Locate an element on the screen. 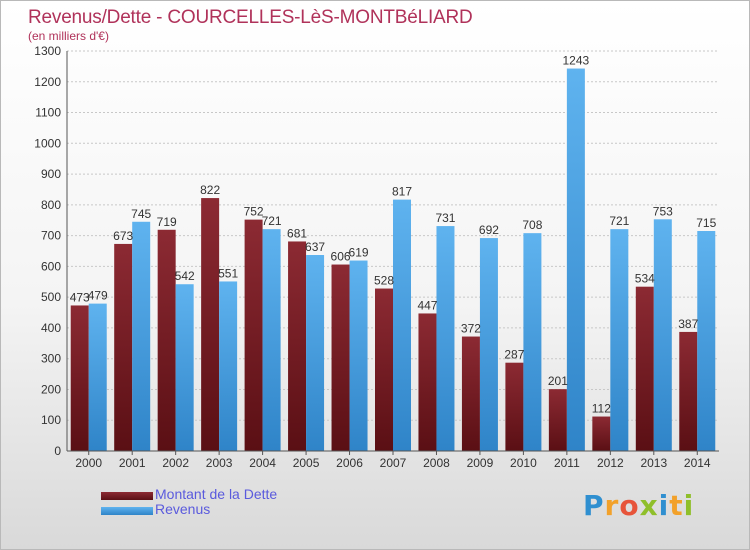 This screenshot has width=750, height=550. y-tick-label: 100 is located at coordinates (51, 420).